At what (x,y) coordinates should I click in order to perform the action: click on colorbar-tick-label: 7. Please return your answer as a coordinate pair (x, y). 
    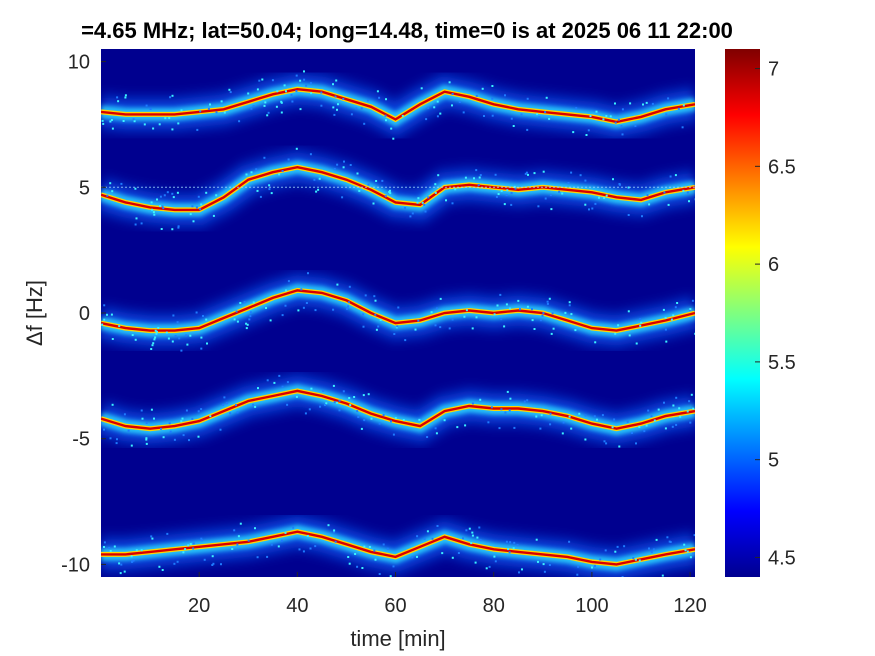
    Looking at the image, I should click on (773, 70).